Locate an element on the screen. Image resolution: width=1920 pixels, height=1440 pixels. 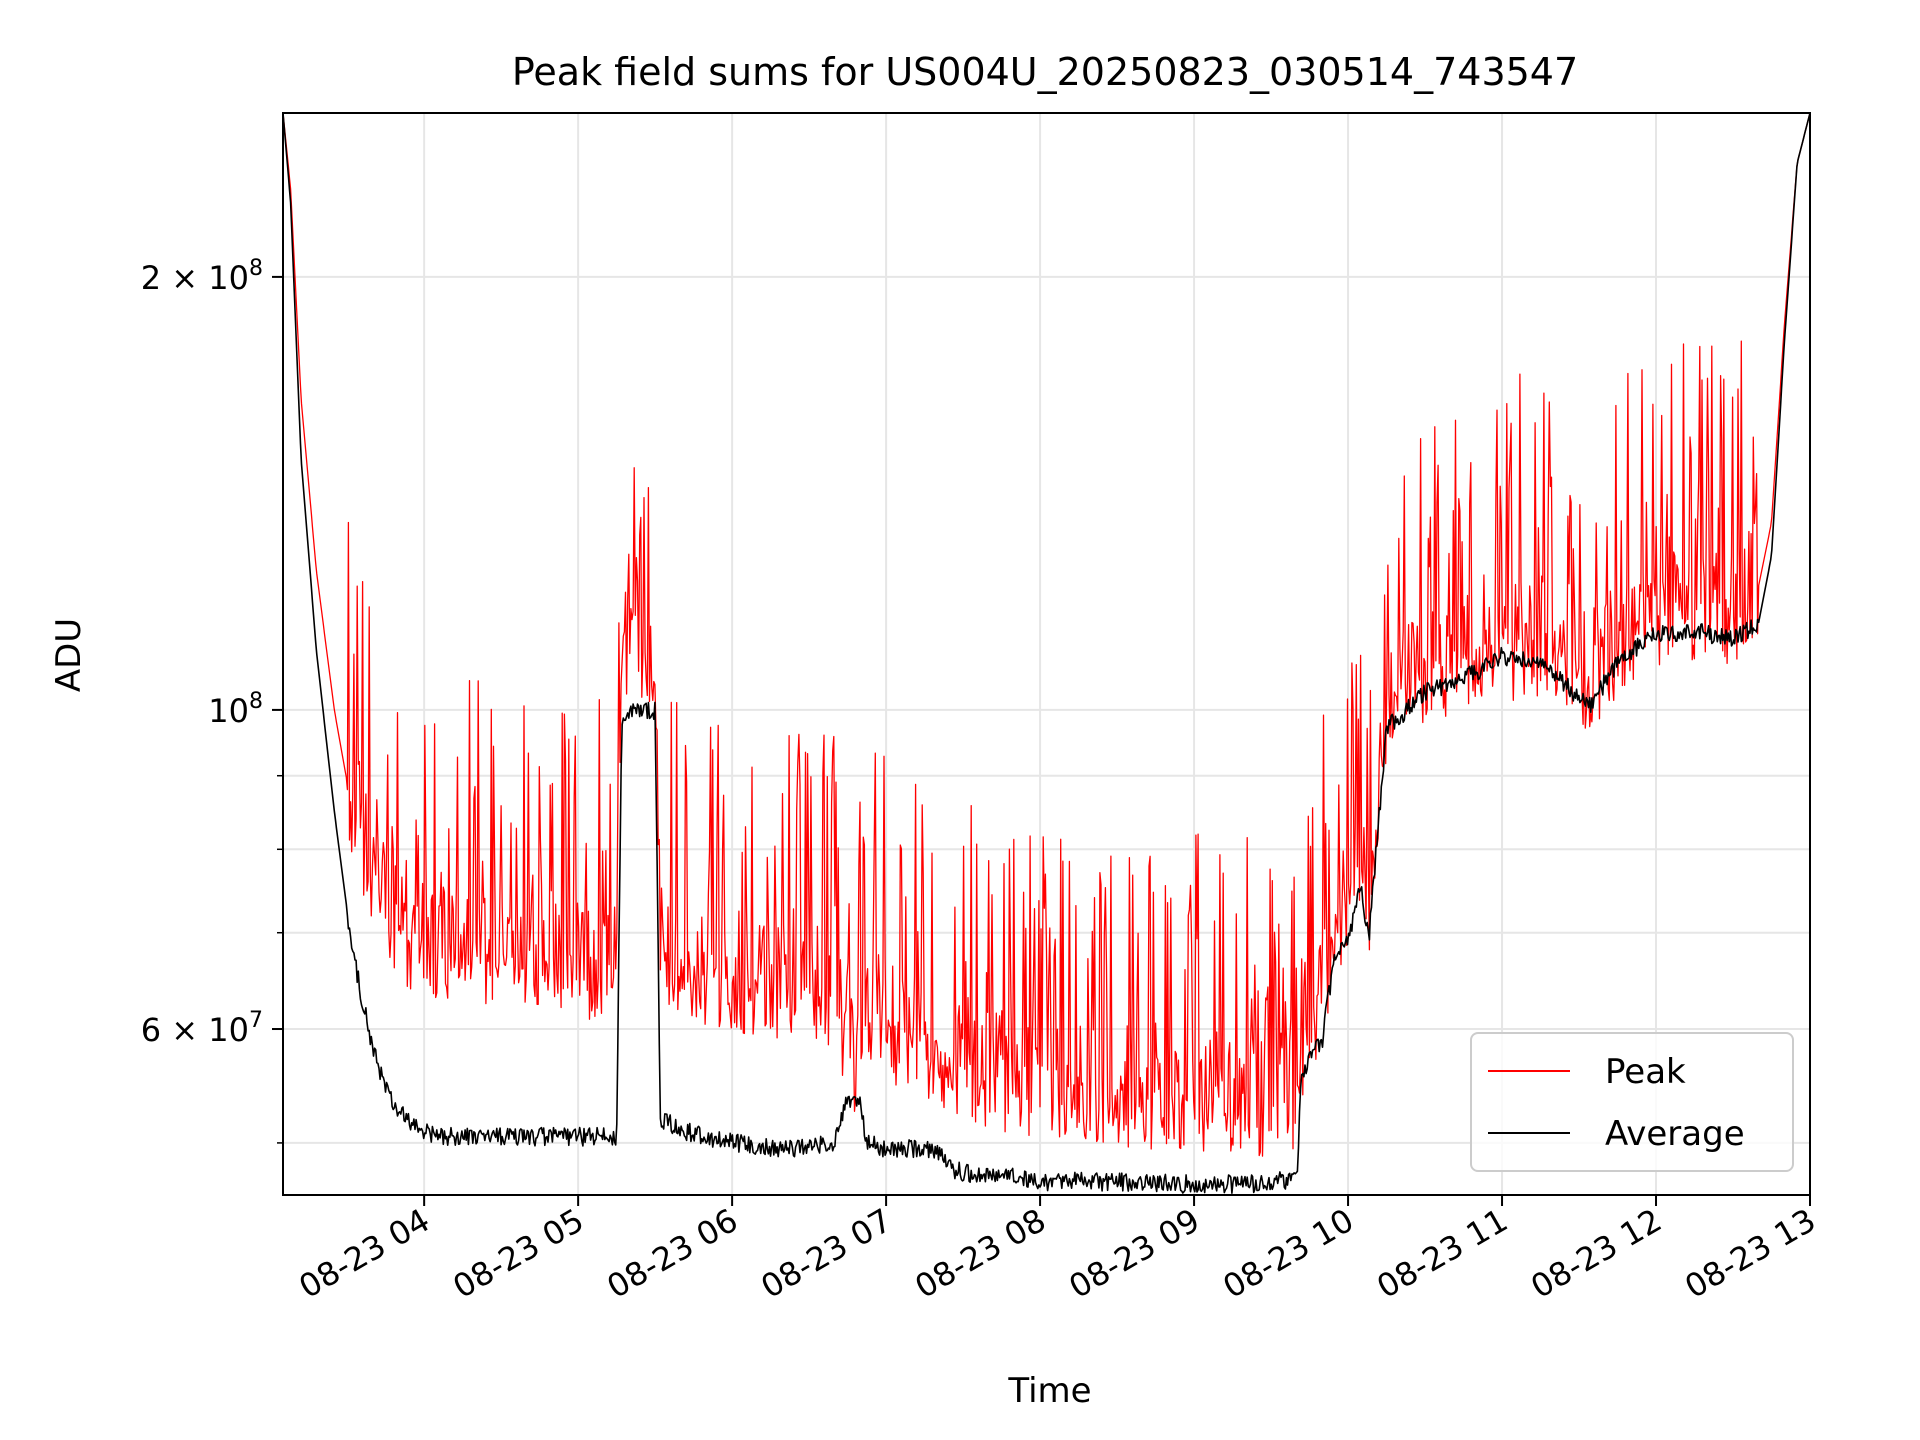
y-tick-label: 2 × 108 is located at coordinates (202, 276).